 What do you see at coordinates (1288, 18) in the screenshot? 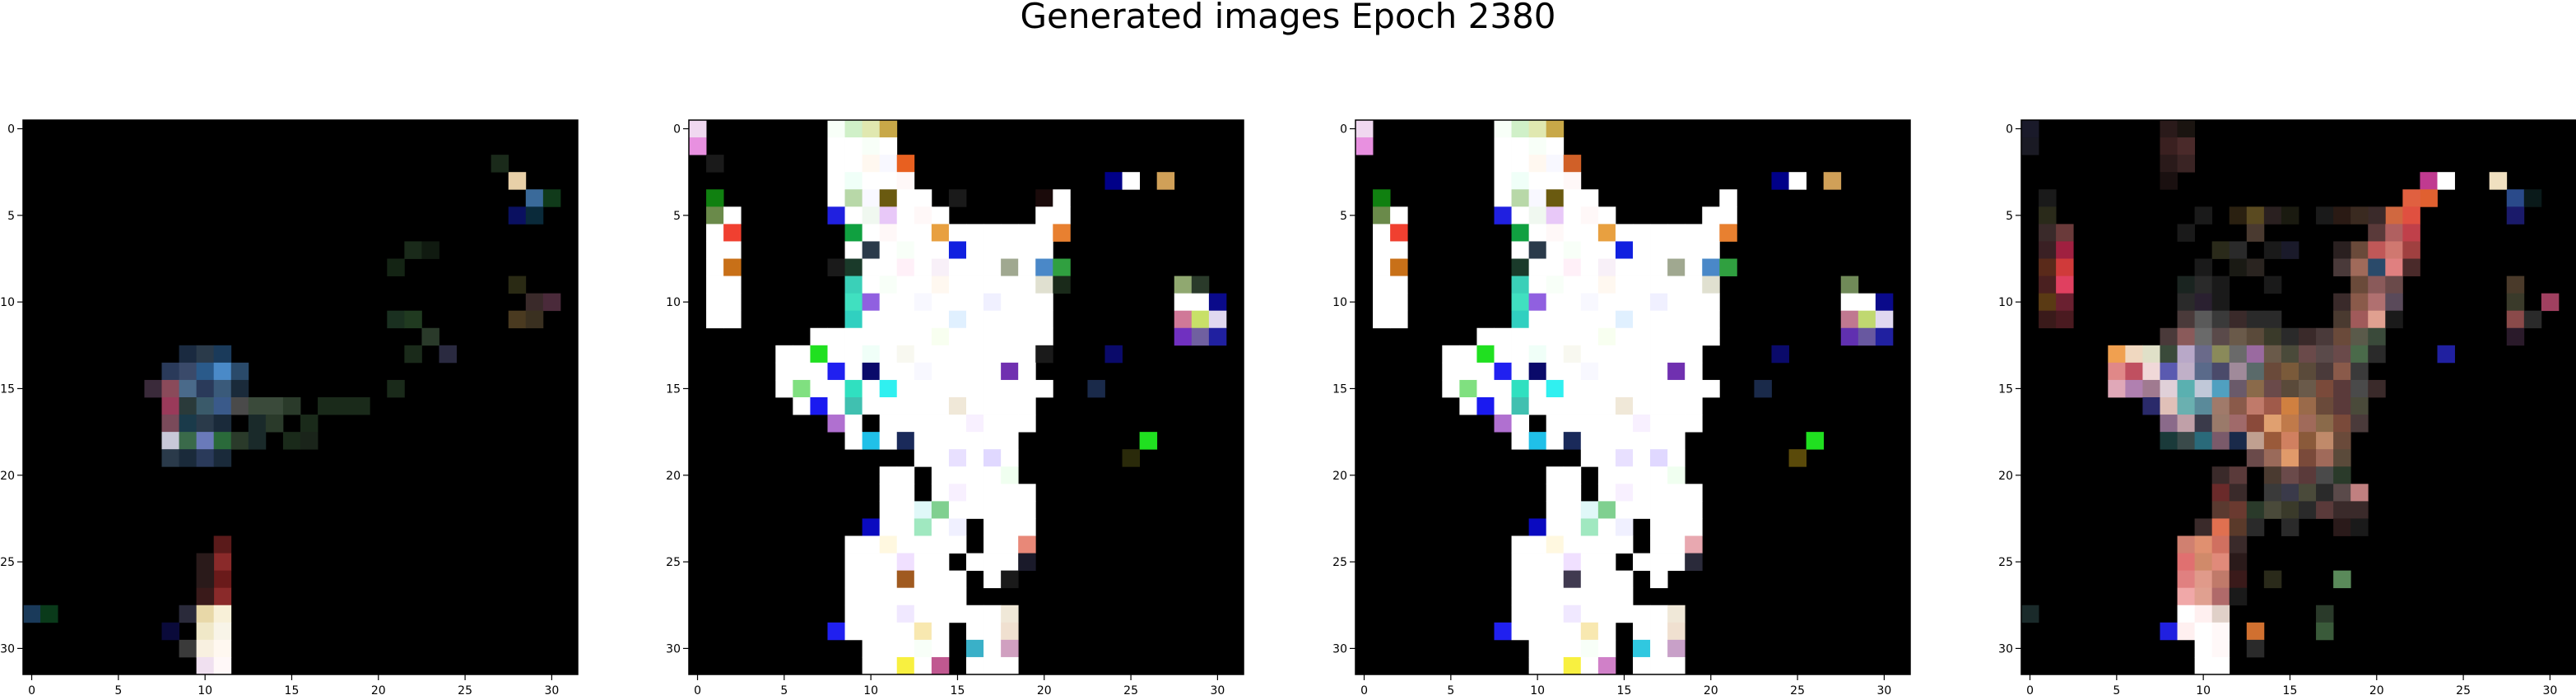
I see `figure-title: Generated images Epoch 2380` at bounding box center [1288, 18].